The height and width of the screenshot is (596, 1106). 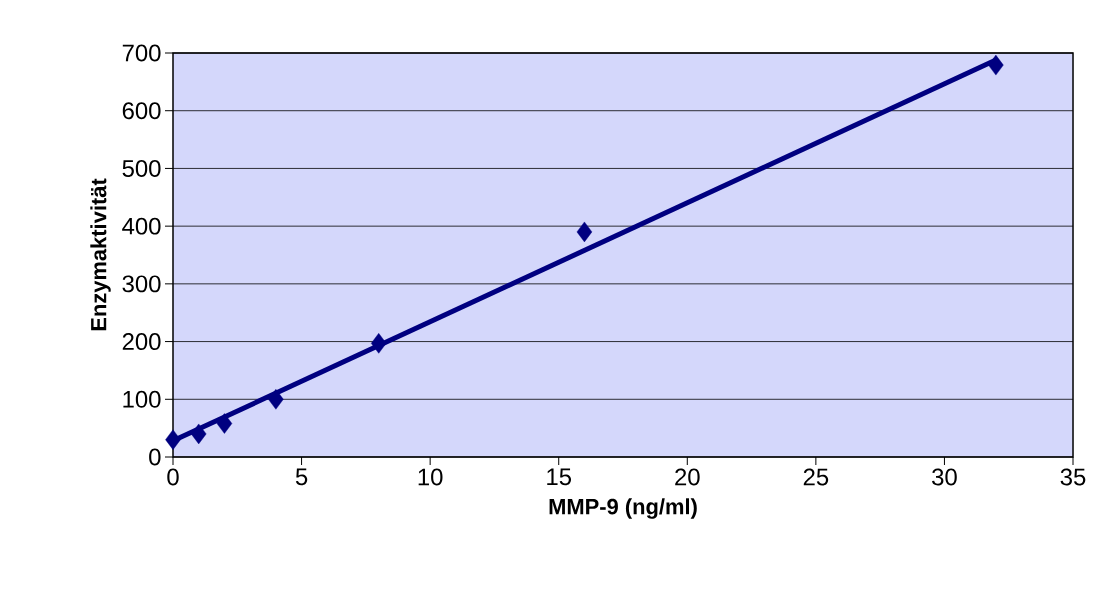 What do you see at coordinates (155, 457) in the screenshot?
I see `y-tick-label: 0` at bounding box center [155, 457].